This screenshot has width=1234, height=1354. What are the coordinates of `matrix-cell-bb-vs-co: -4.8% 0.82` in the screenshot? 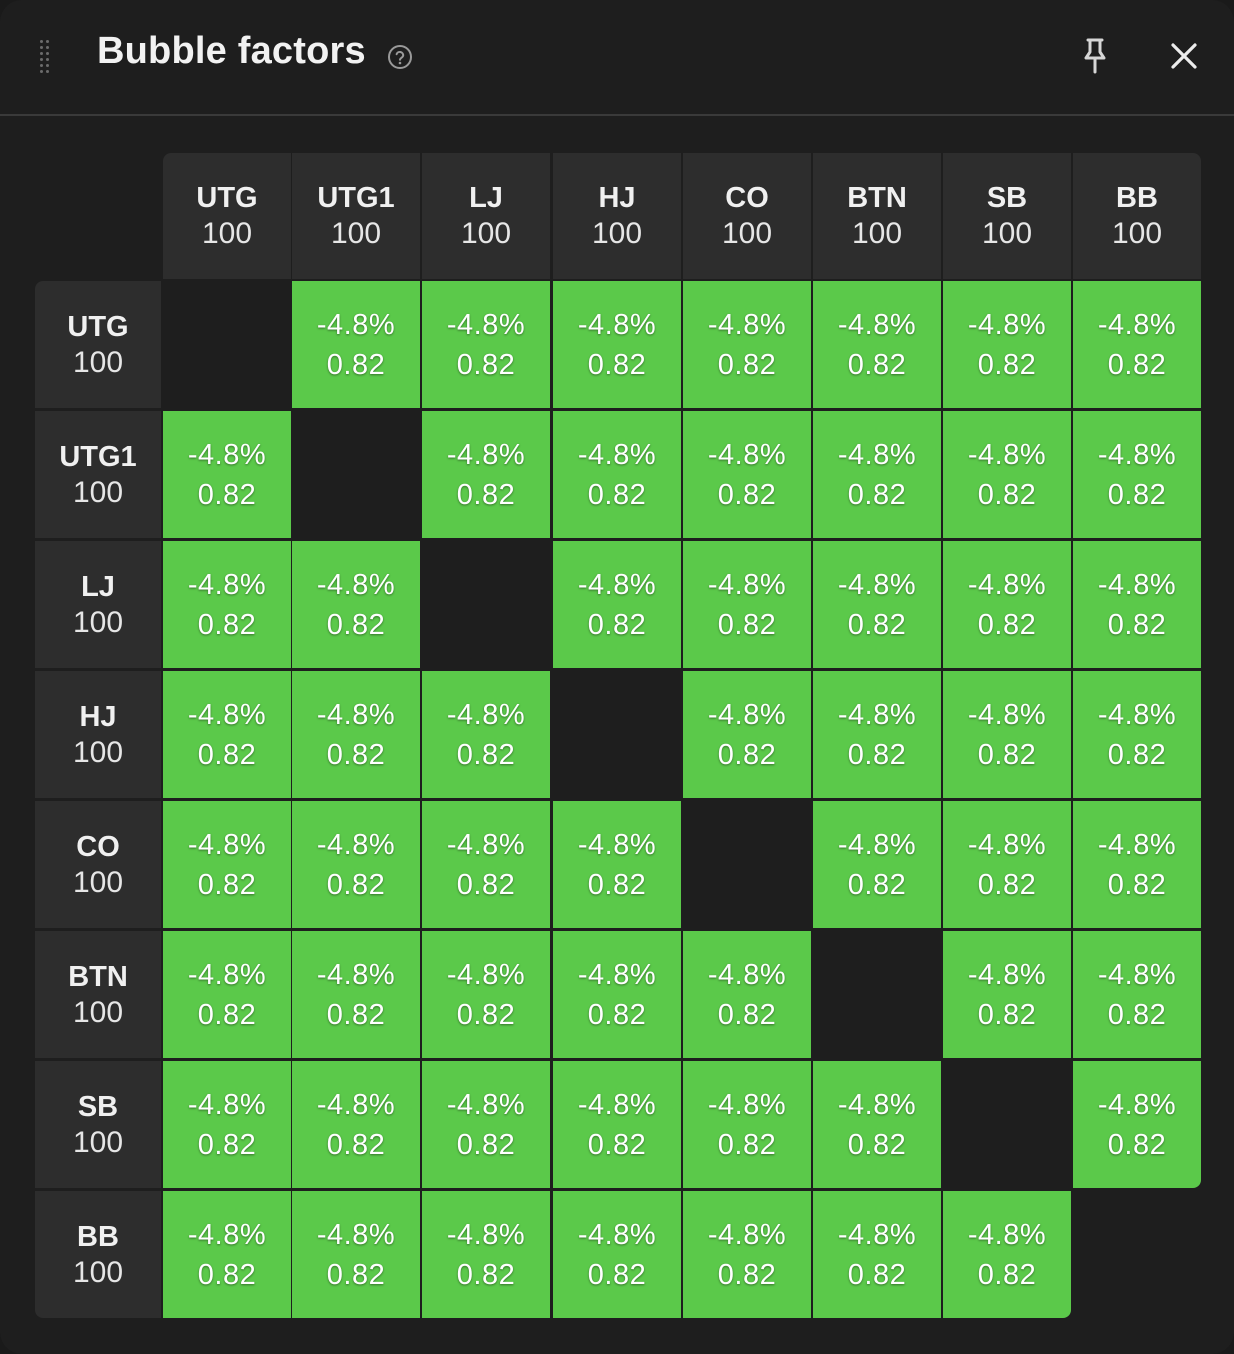 It's located at (747, 1254).